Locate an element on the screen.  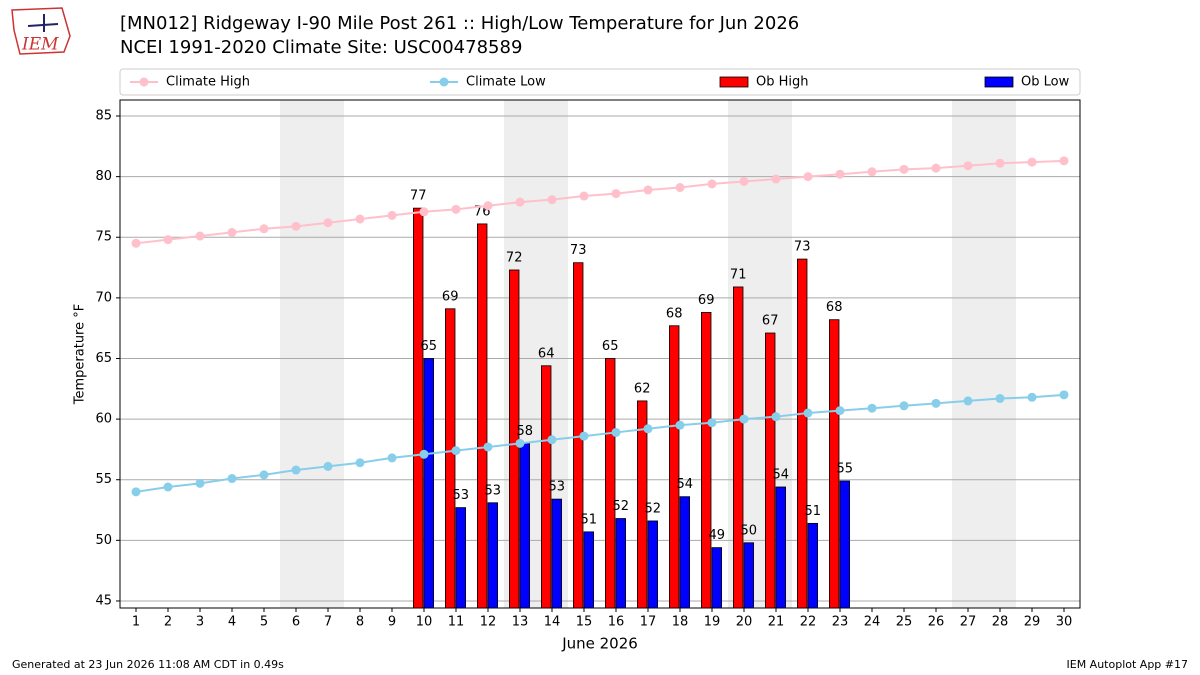
footer-right: IEM Autoplot App #17 is located at coordinates (1128, 664).